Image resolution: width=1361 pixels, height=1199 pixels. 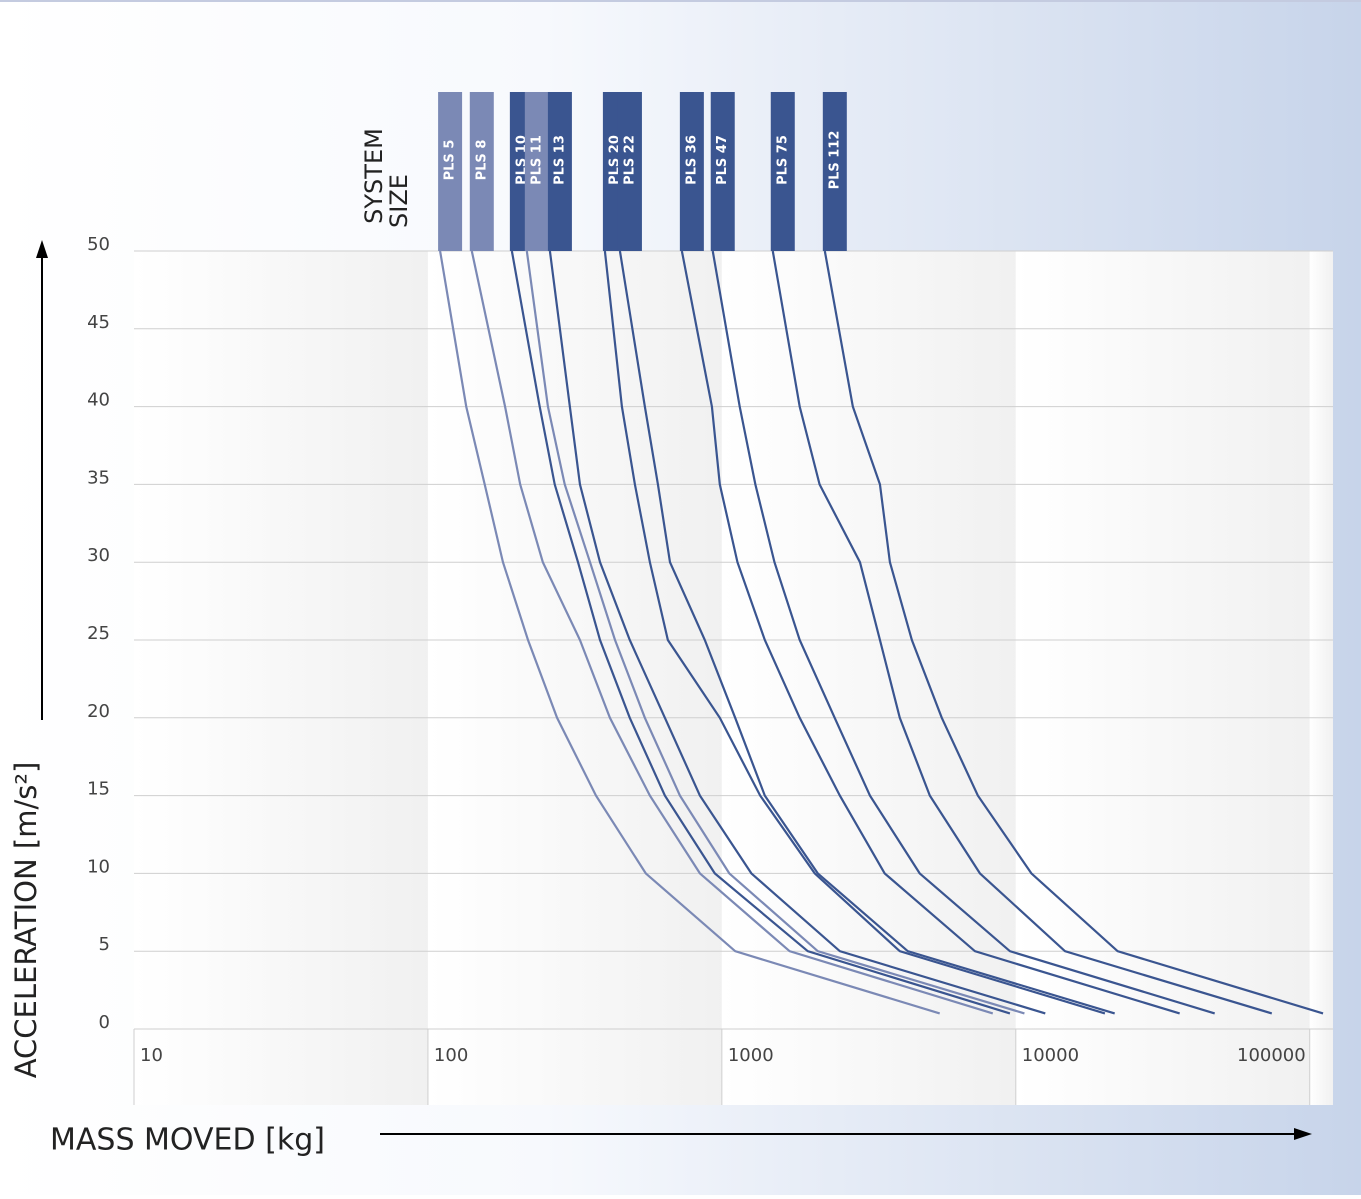 What do you see at coordinates (1321, 678) in the screenshot?
I see `decade-band` at bounding box center [1321, 678].